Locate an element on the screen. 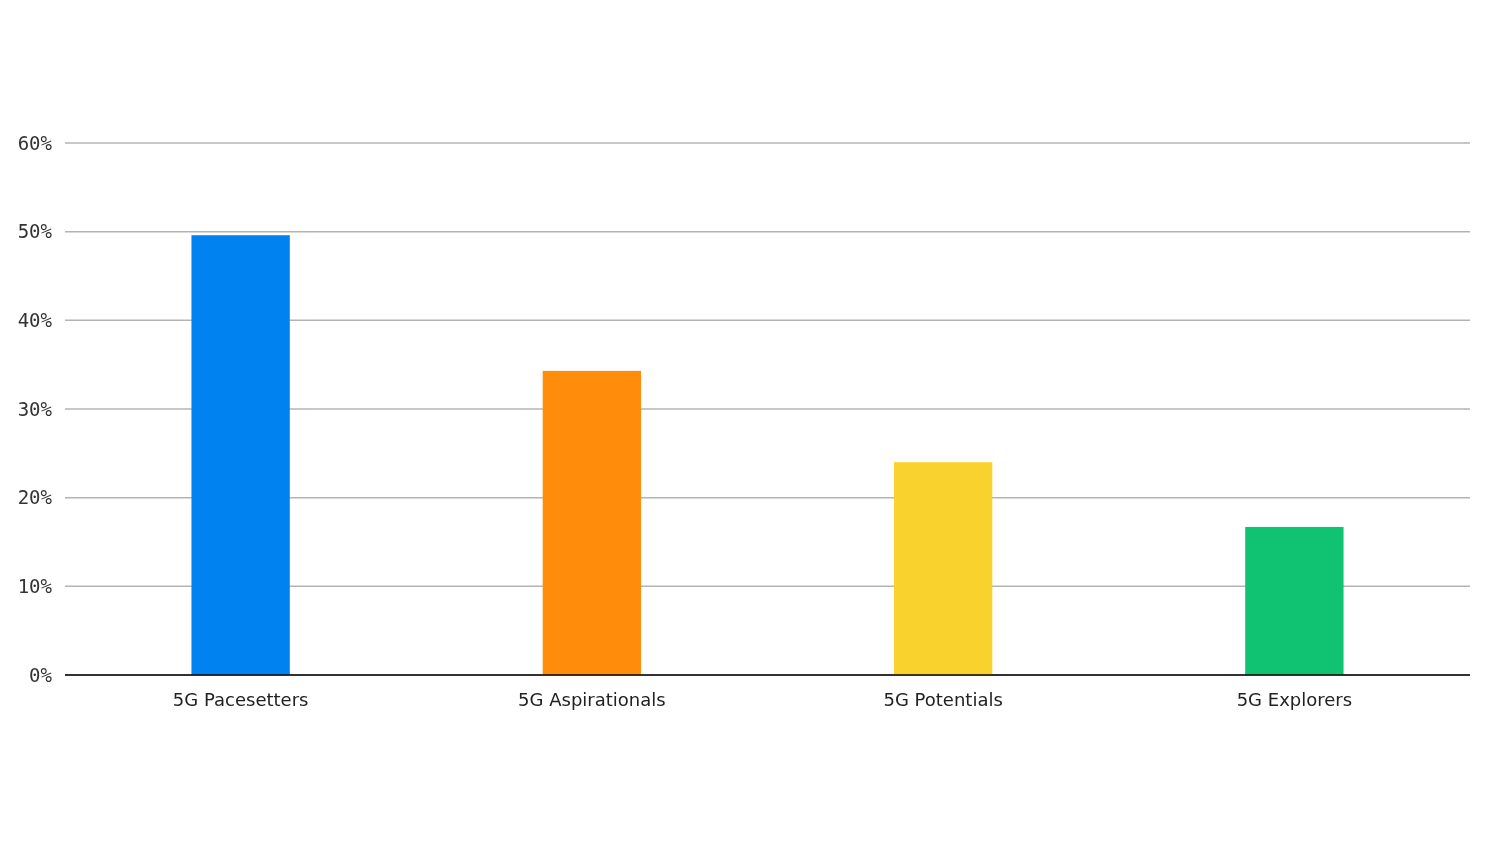 This screenshot has width=1500, height=844. y-tick-label: 20% is located at coordinates (35, 497).